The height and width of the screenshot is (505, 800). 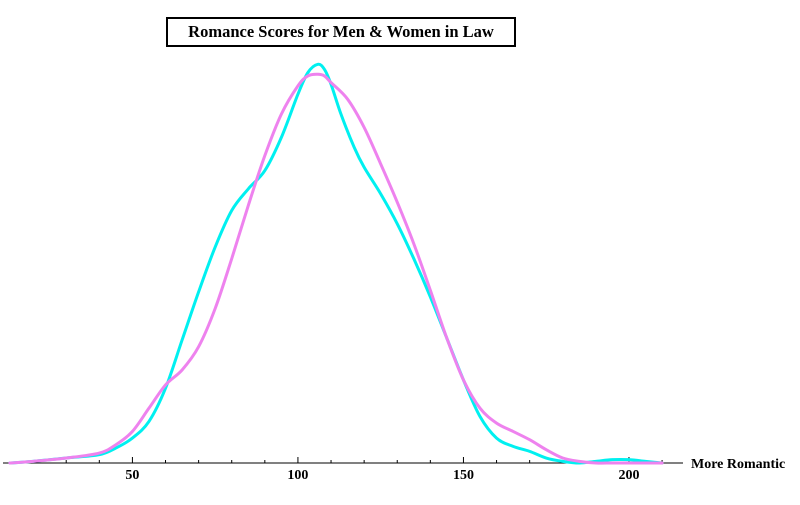 I want to click on chart-title: Romance Scores for Men & Women in Law, so click(x=341, y=32).